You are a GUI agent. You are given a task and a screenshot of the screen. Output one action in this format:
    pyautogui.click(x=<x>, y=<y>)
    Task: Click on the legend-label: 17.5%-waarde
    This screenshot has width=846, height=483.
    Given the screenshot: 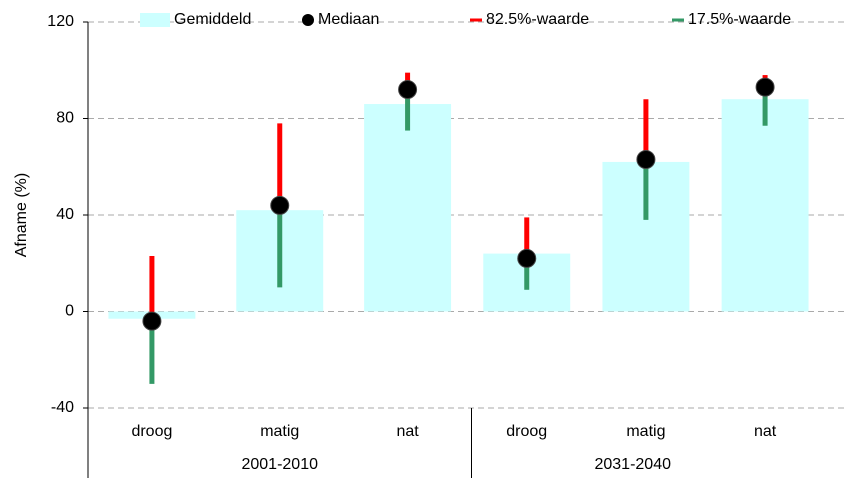 What is the action you would take?
    pyautogui.click(x=739, y=19)
    